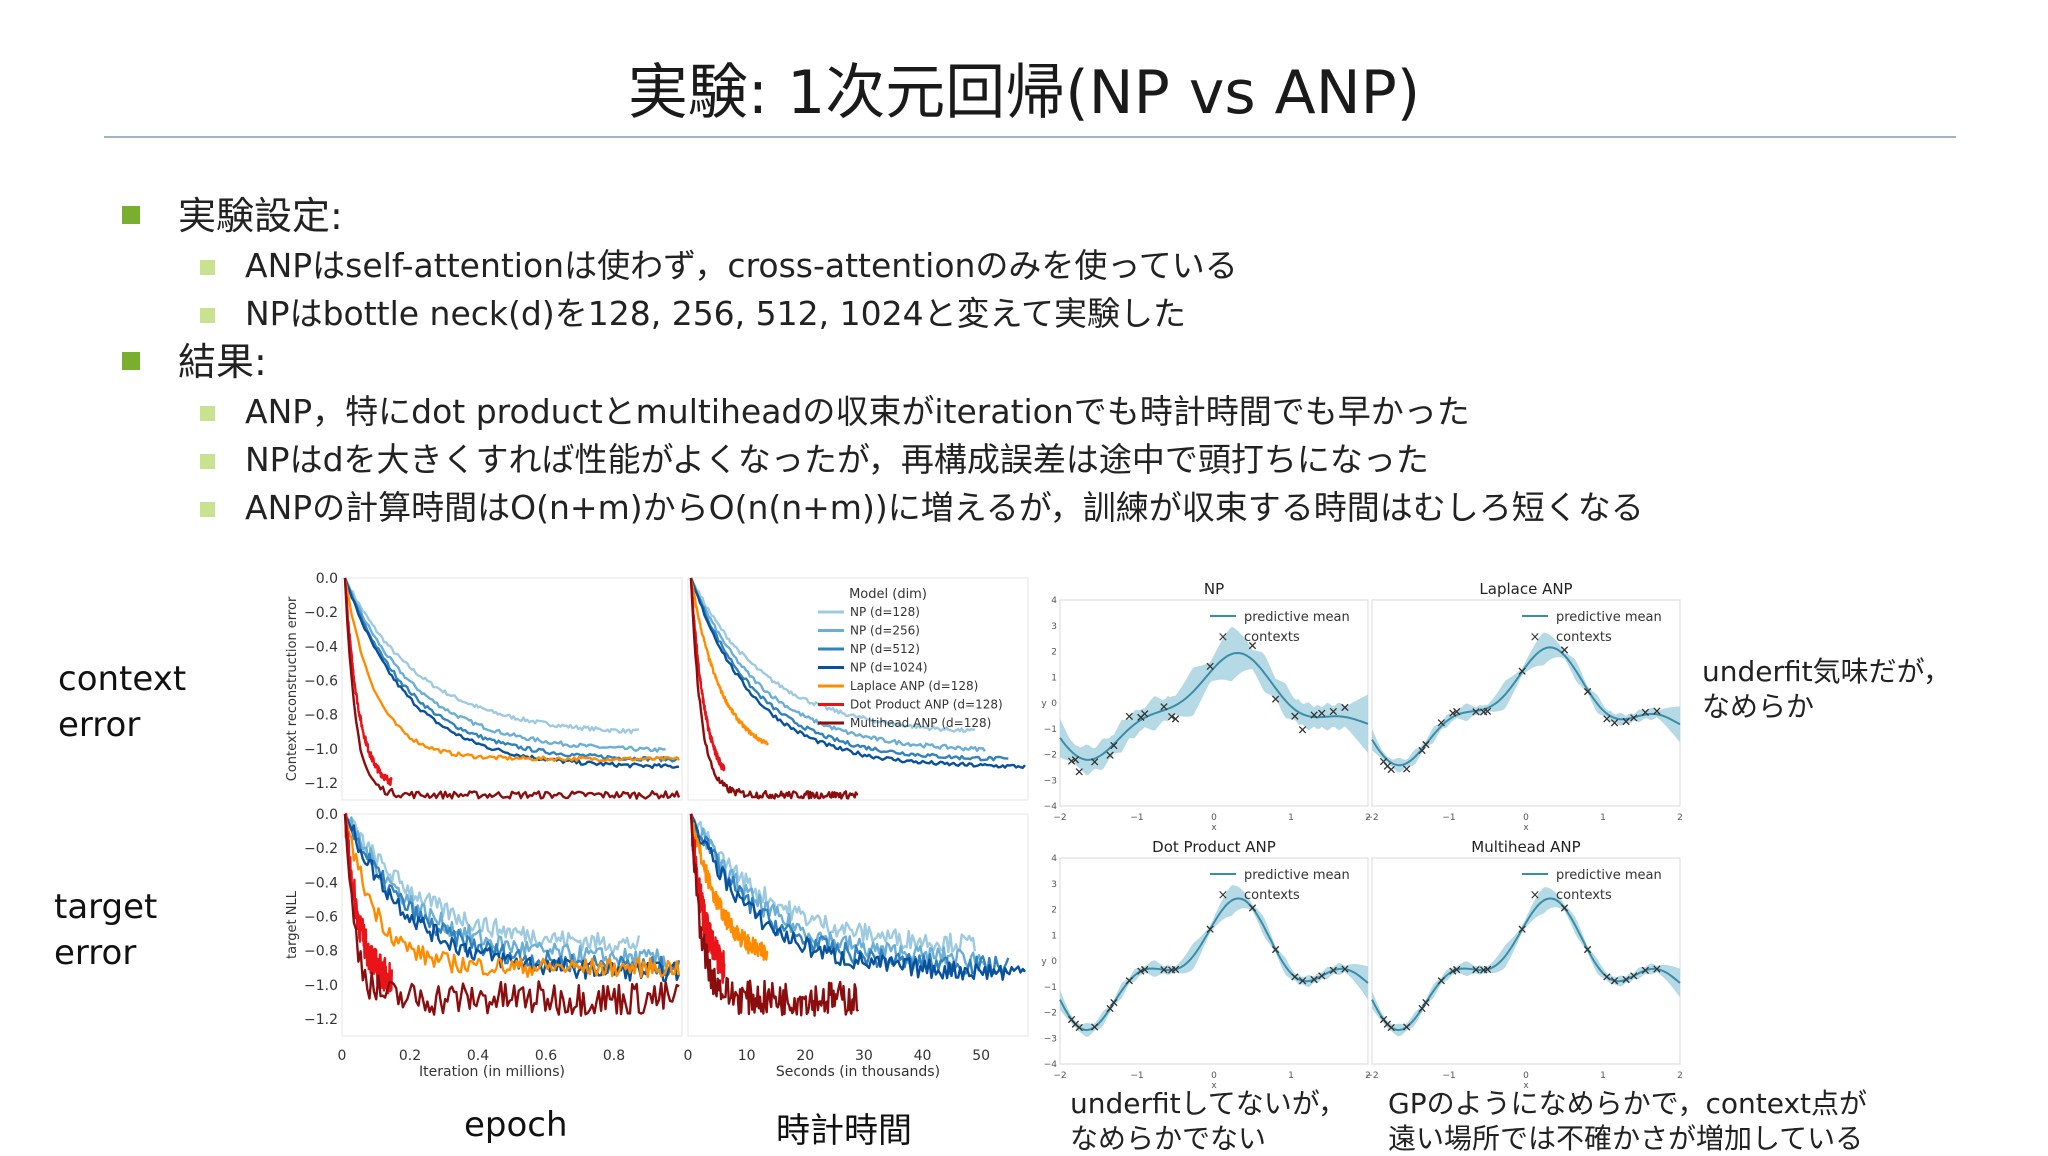 The width and height of the screenshot is (2048, 1156). What do you see at coordinates (858, 1072) in the screenshot?
I see `x-axis-label: Seconds (in thousands)` at bounding box center [858, 1072].